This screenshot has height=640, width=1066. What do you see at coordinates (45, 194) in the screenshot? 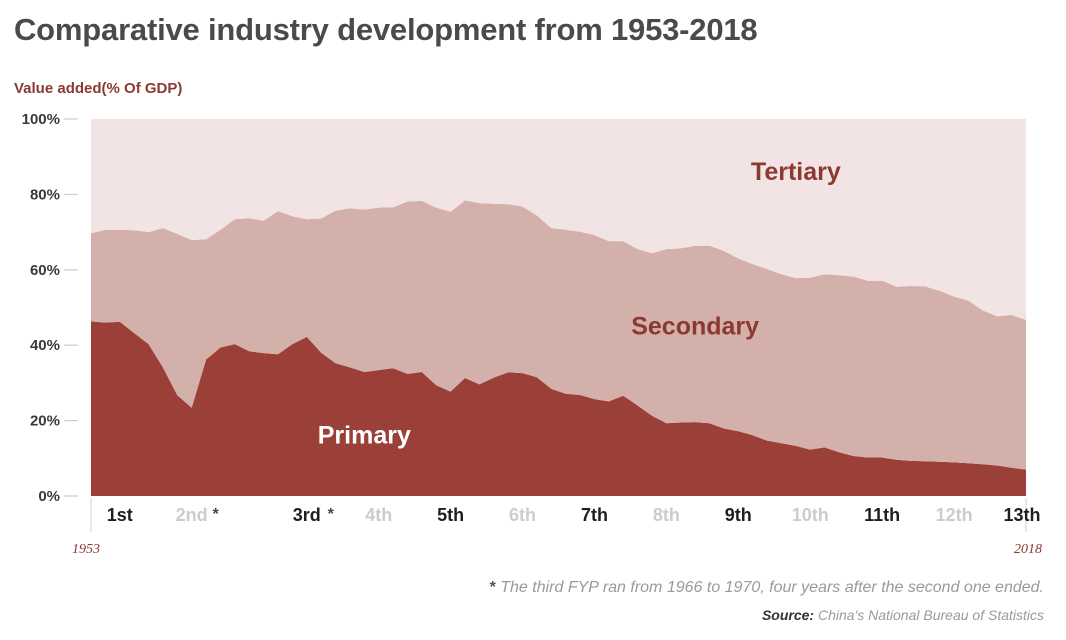
I see `y-tick-label: 80%` at bounding box center [45, 194].